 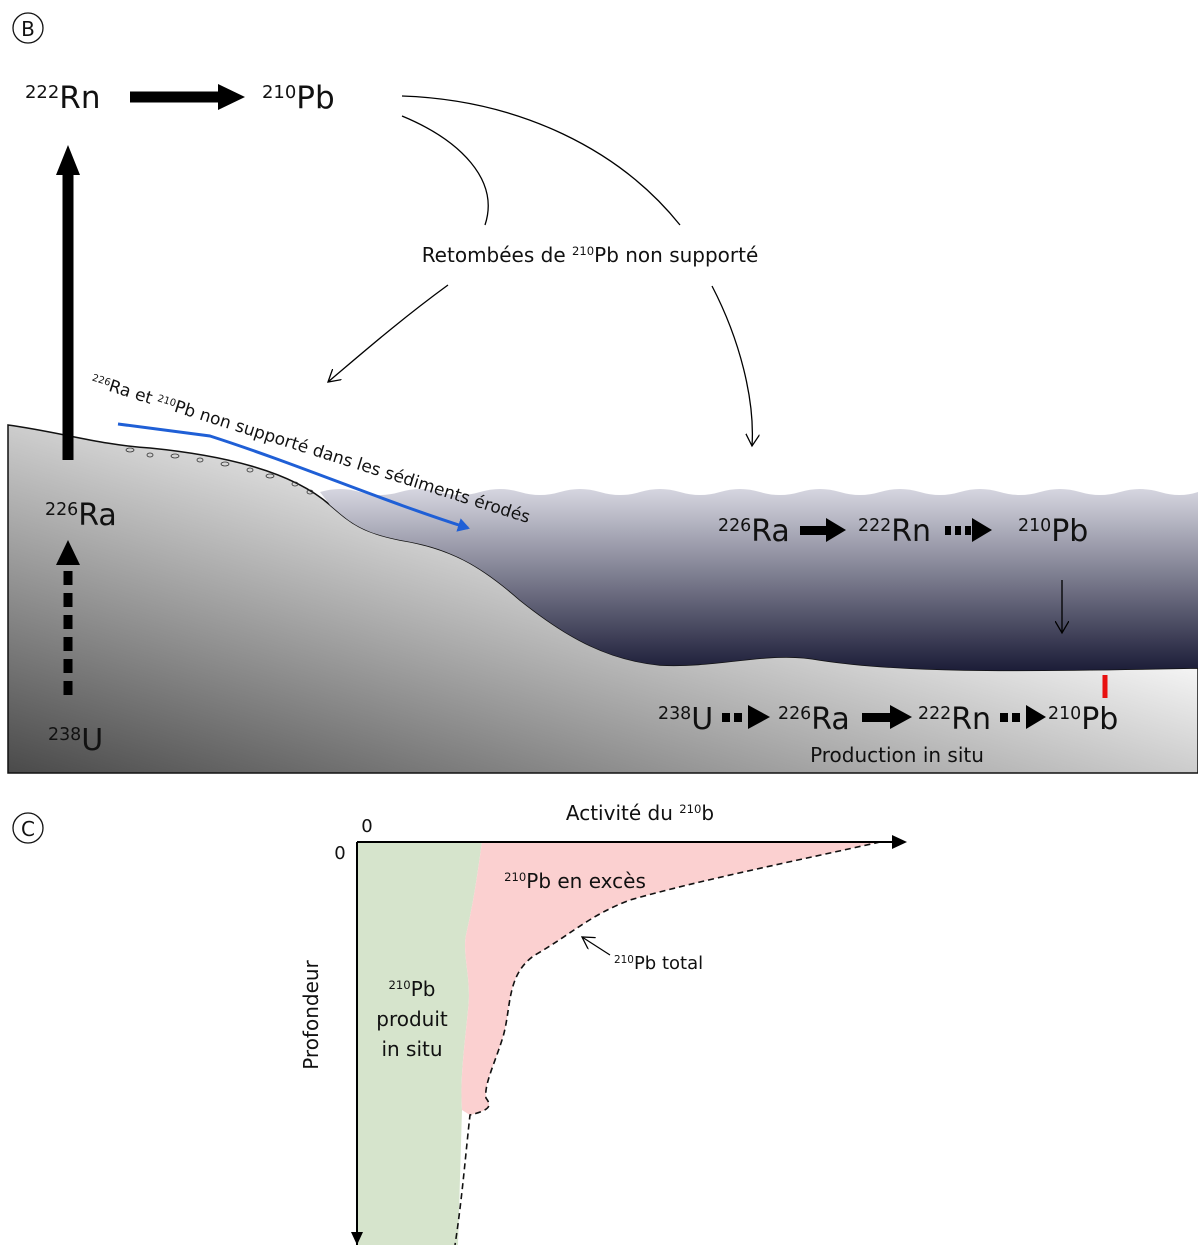 I want to click on caption: Production in situ, so click(x=897, y=755).